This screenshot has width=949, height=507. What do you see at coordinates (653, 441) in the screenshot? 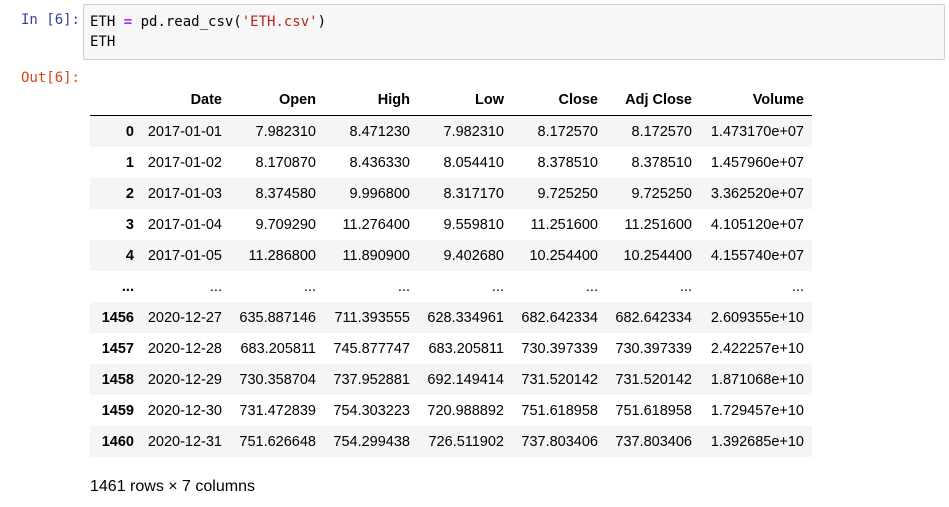
I see `table-cell: 737.803406` at bounding box center [653, 441].